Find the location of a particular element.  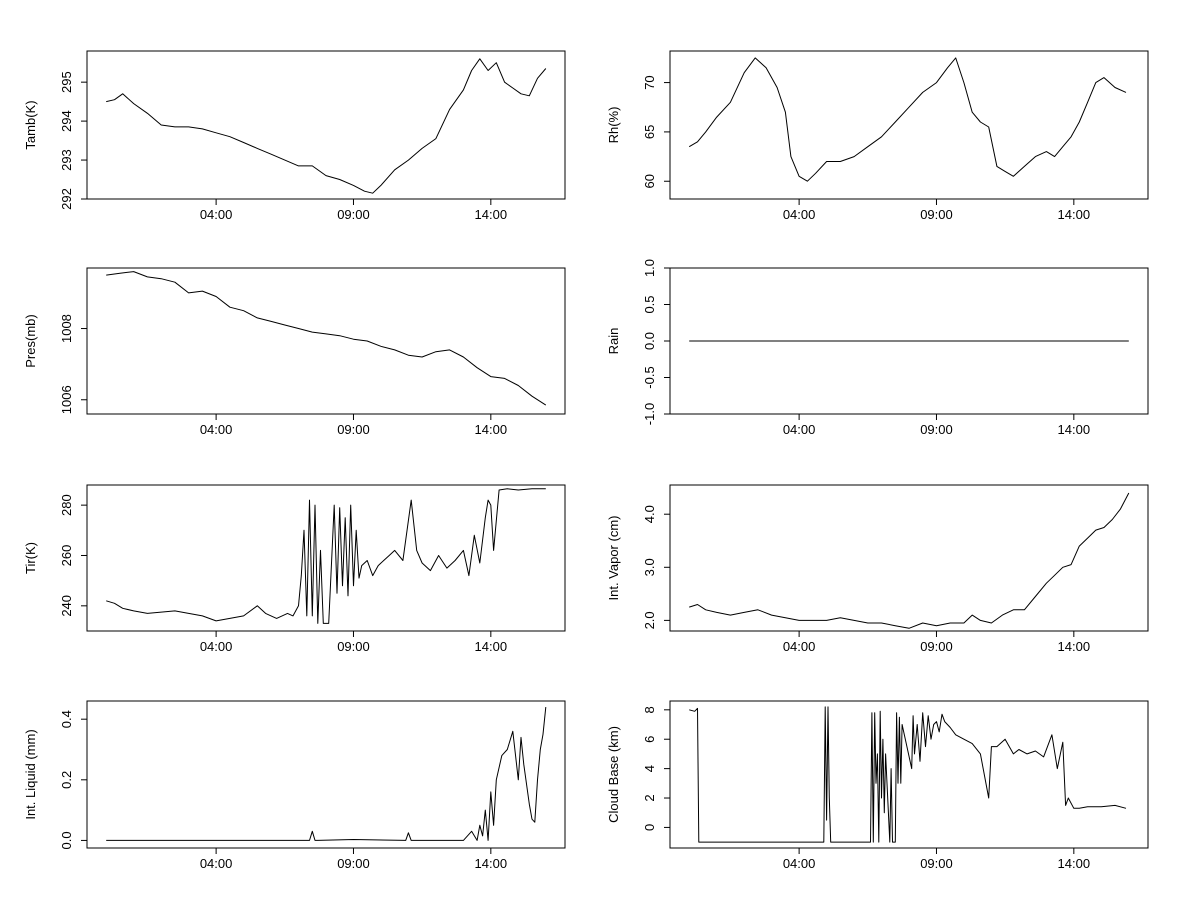

y-axis-title: Int. Vapor (cm) is located at coordinates (613, 557).